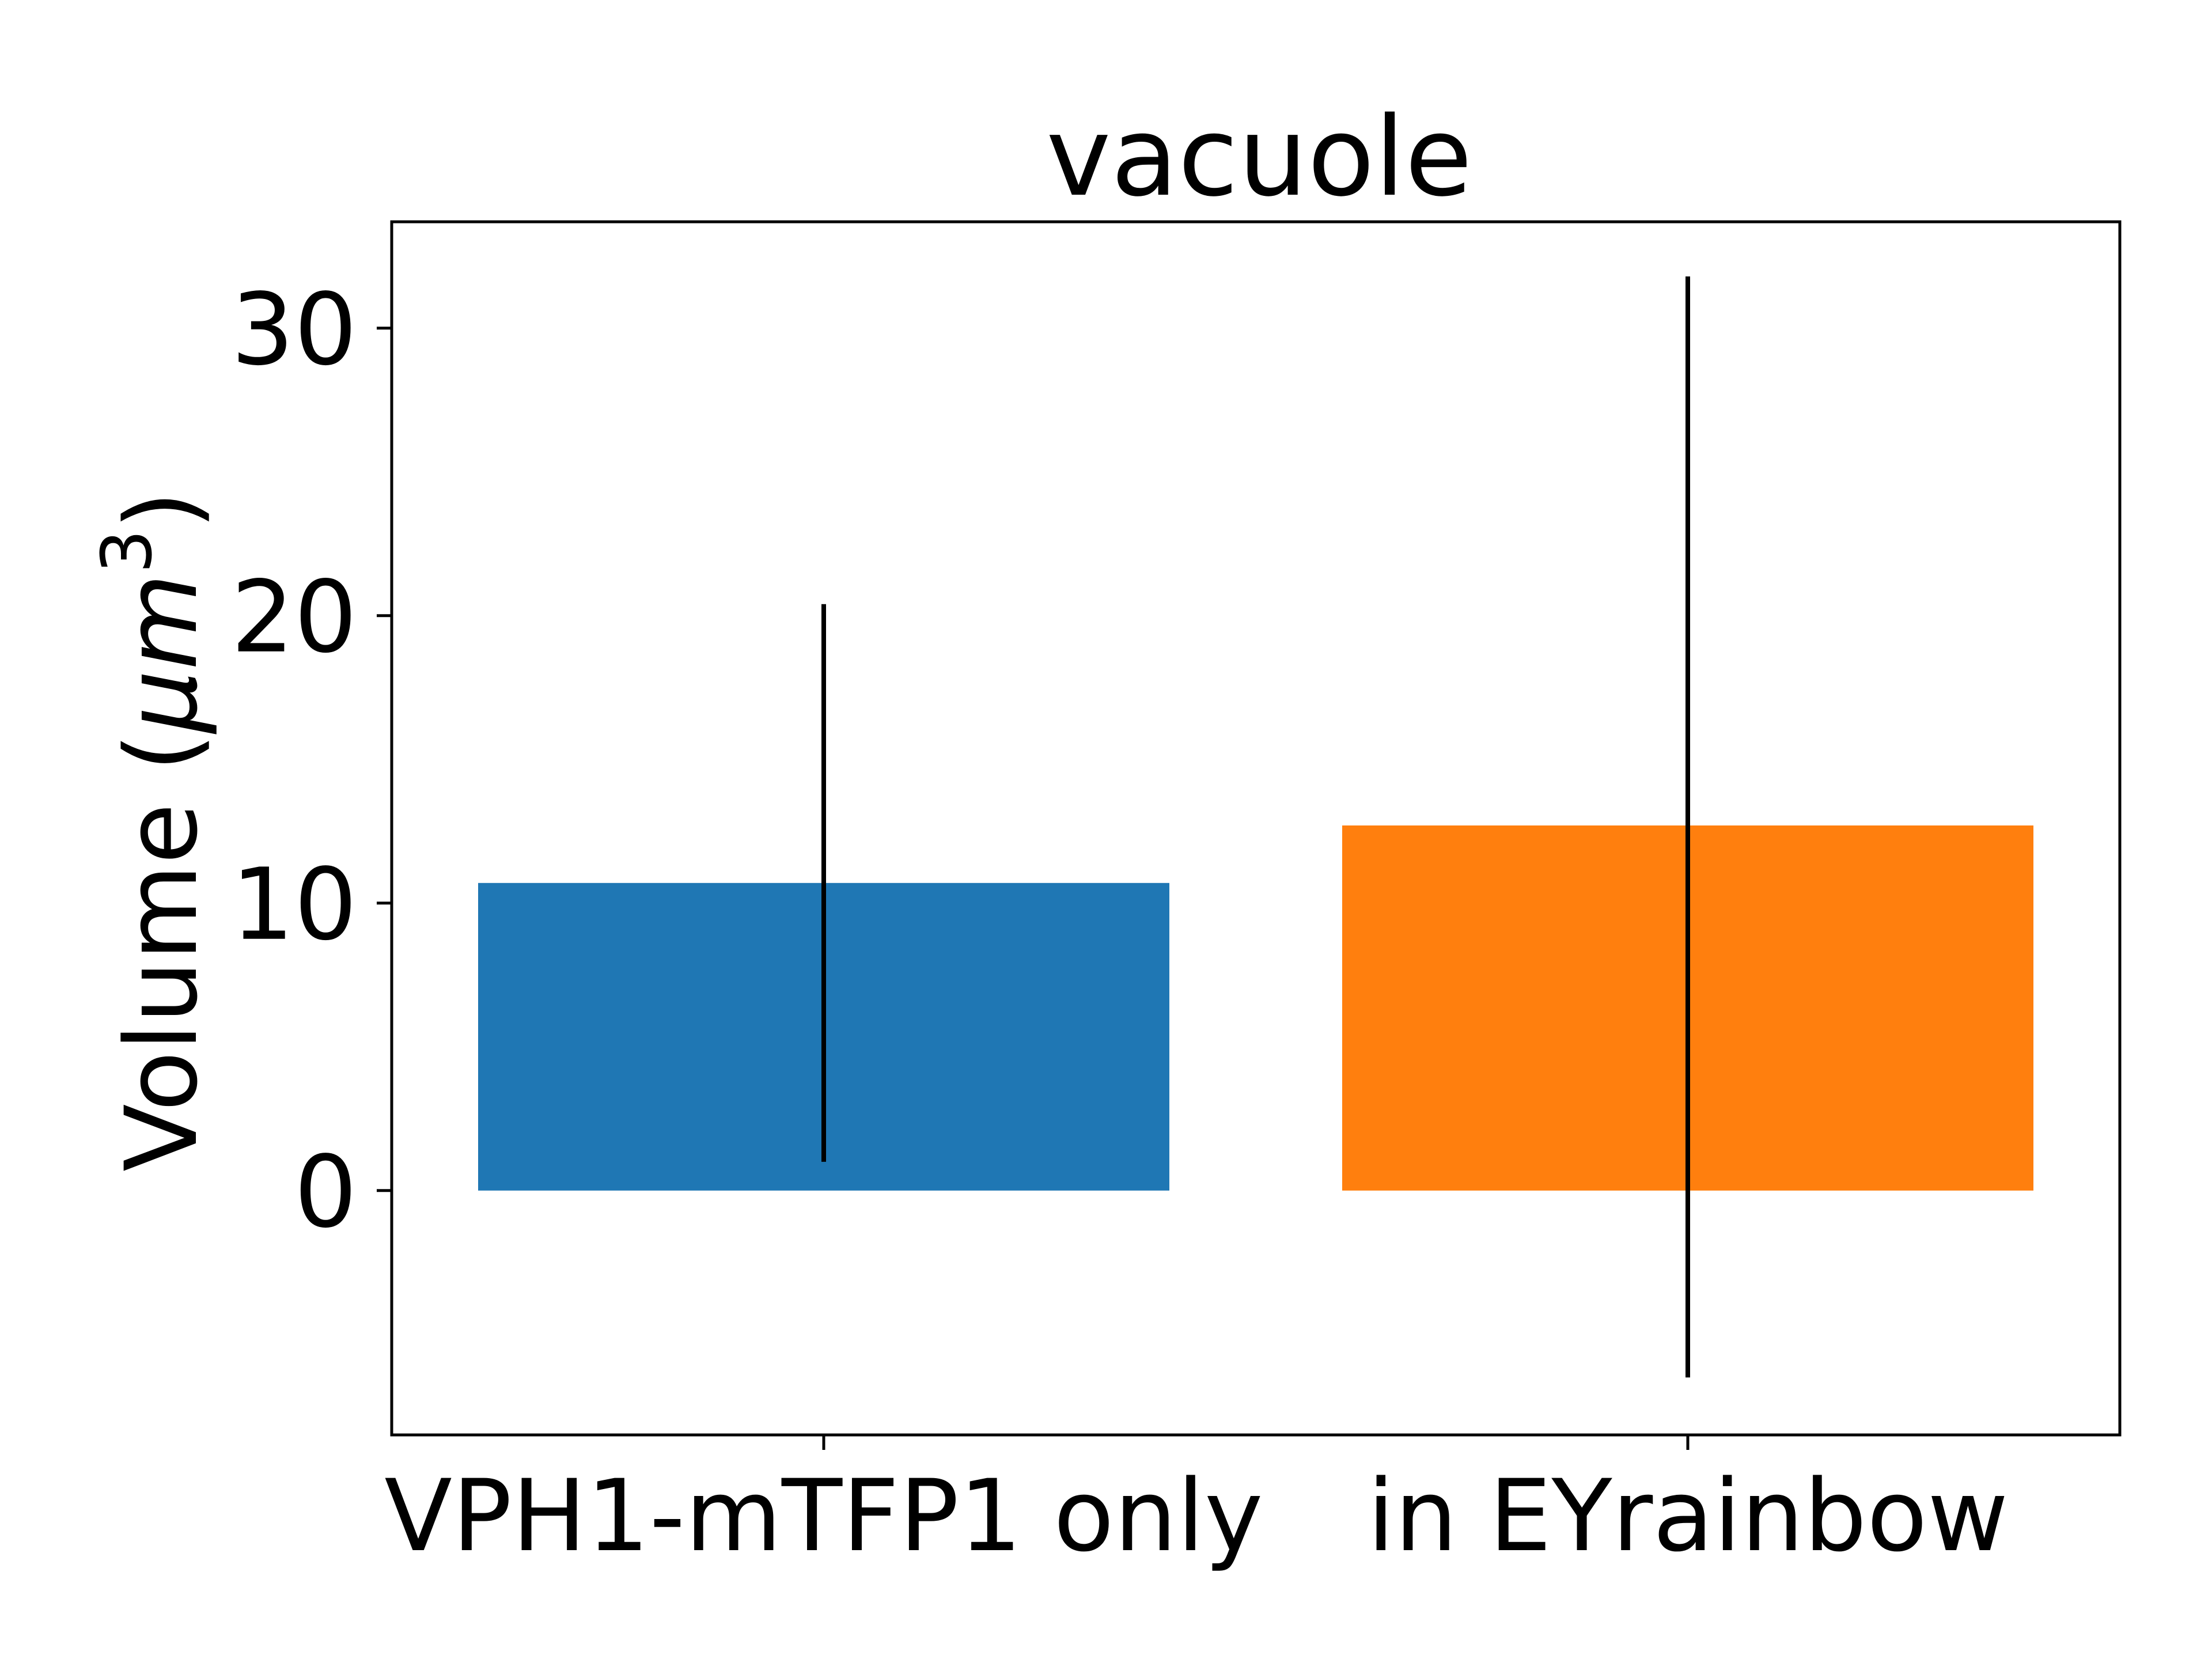  I want to click on y-axis-label-superscript: 3, so click(128, 551).